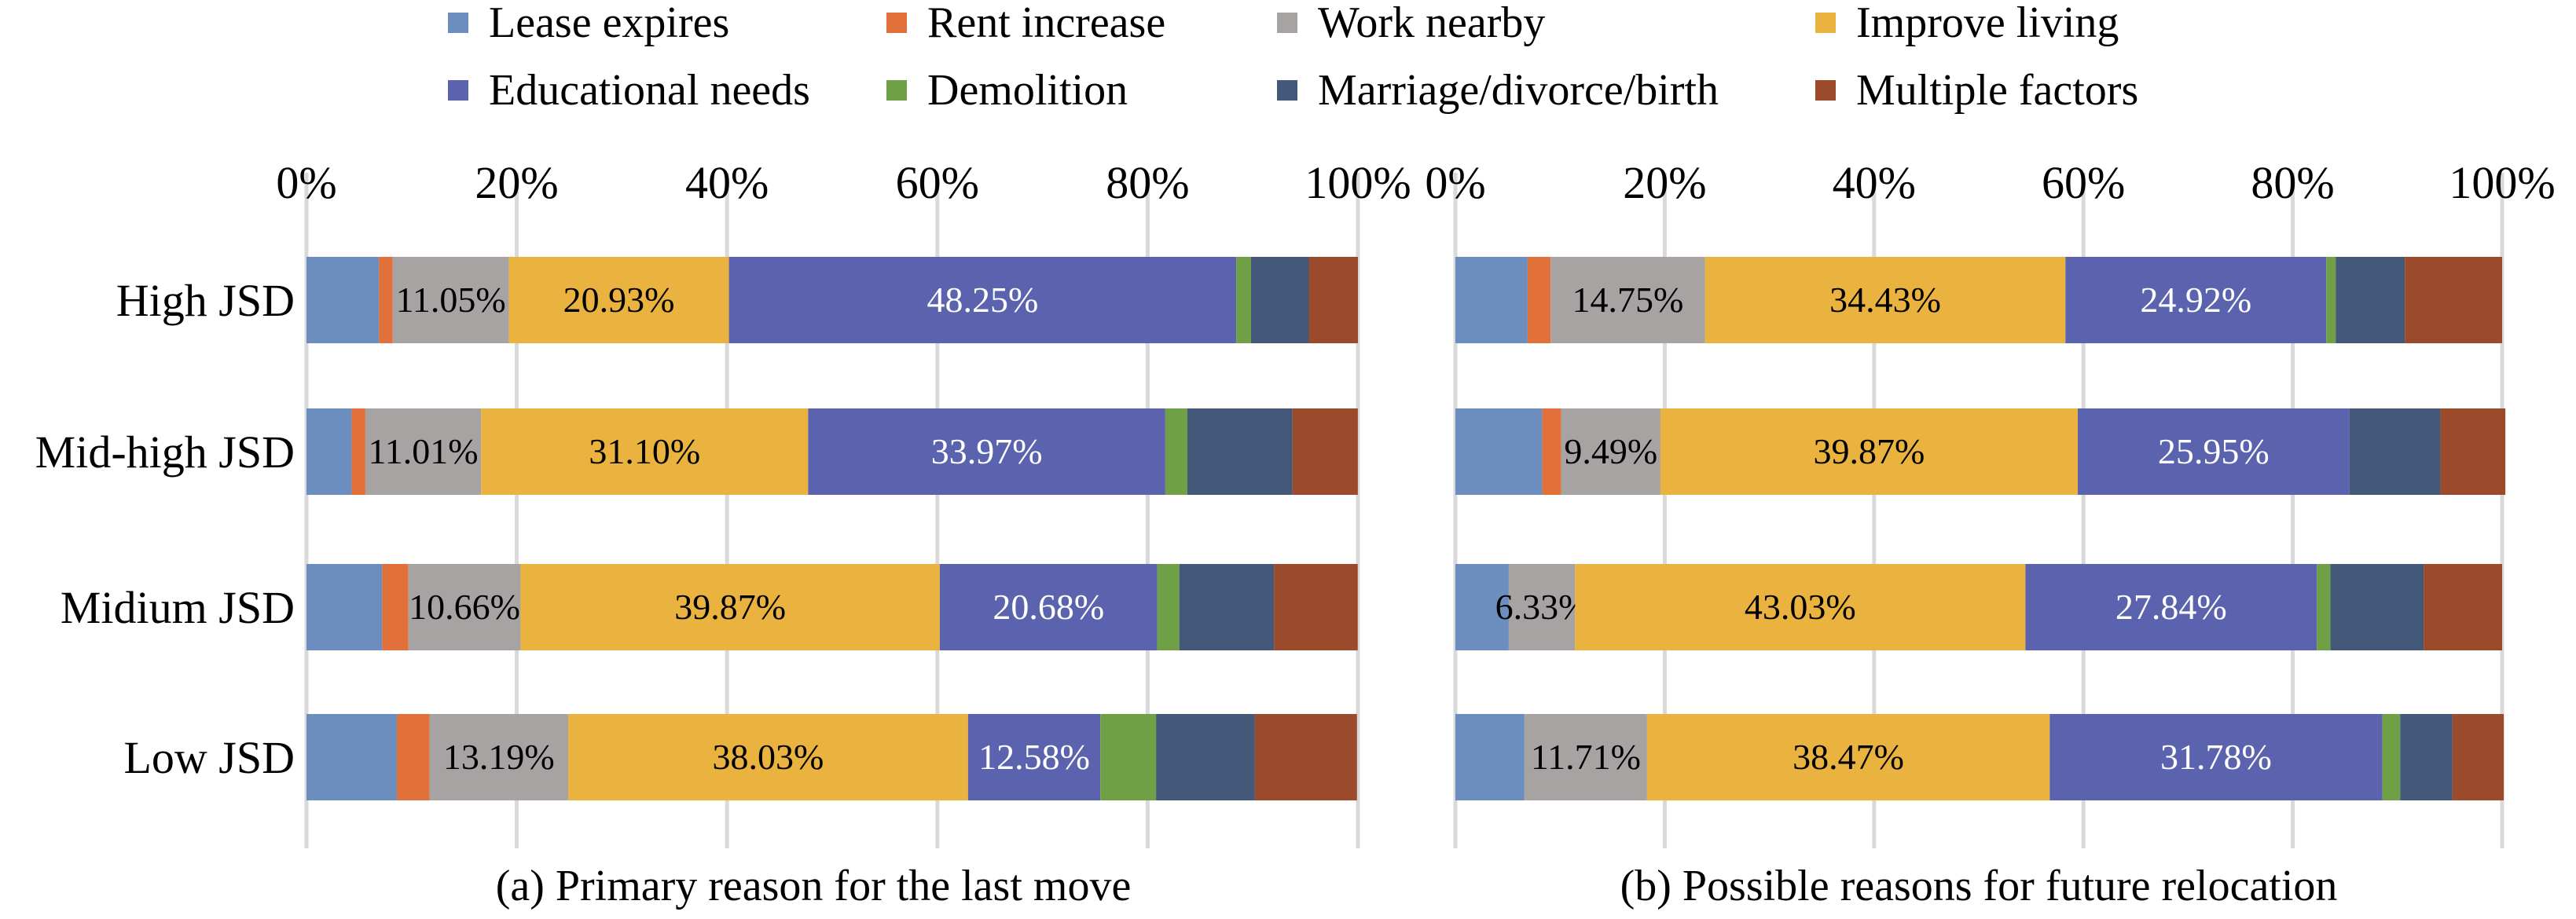  I want to click on legend-item: Improve living, so click(1967, 25).